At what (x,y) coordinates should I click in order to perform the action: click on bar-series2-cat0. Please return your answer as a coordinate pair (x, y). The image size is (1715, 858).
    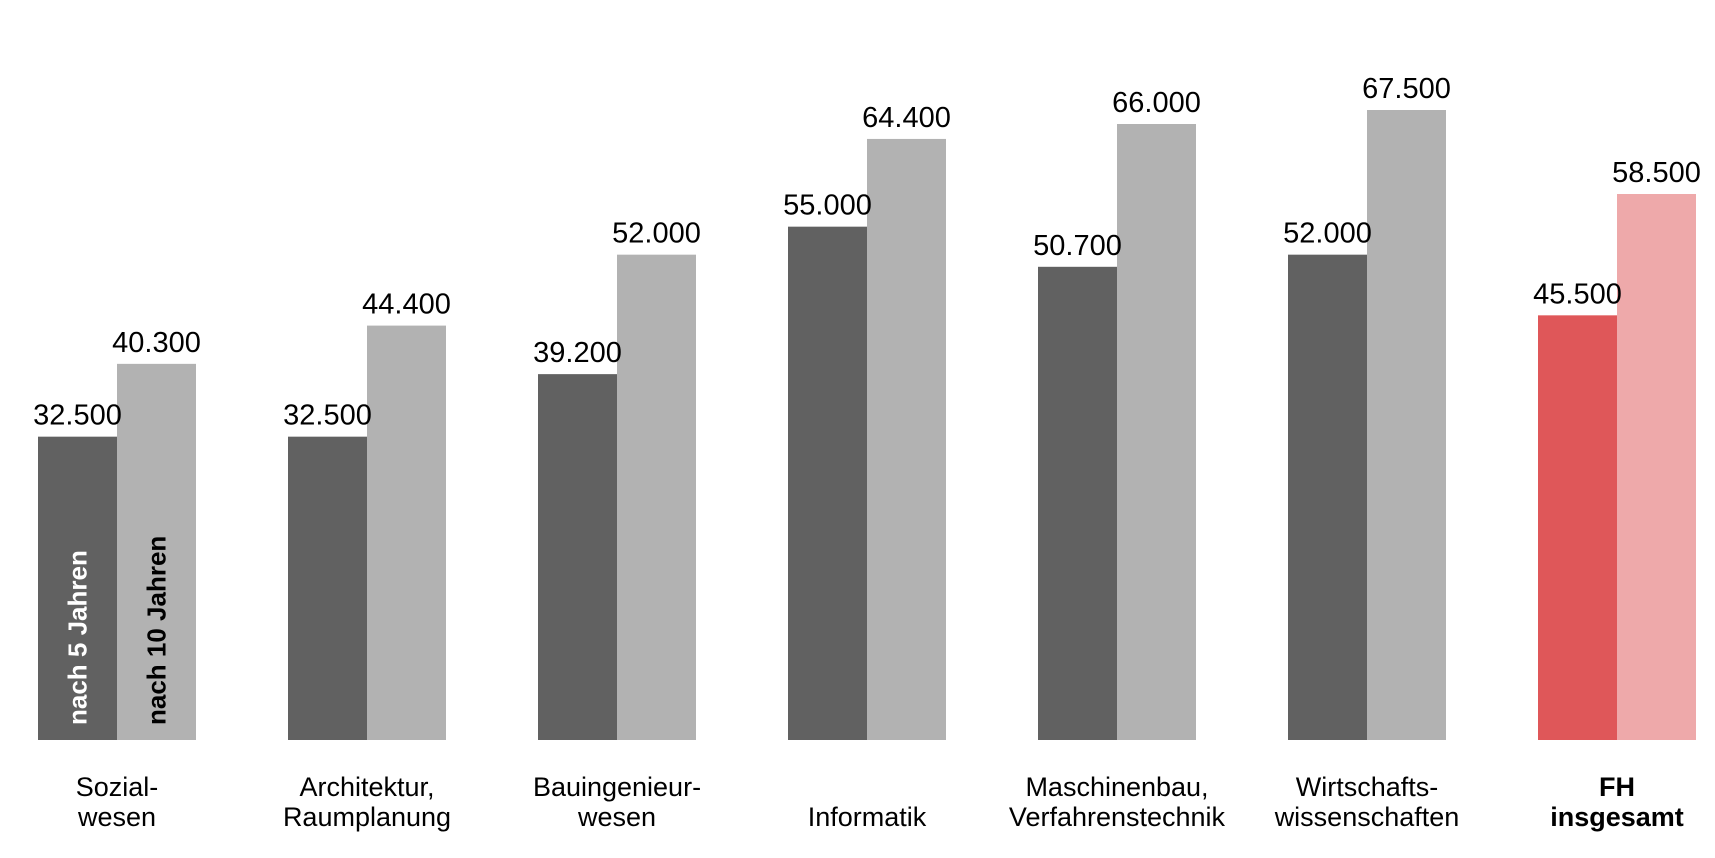
    Looking at the image, I should click on (156, 551).